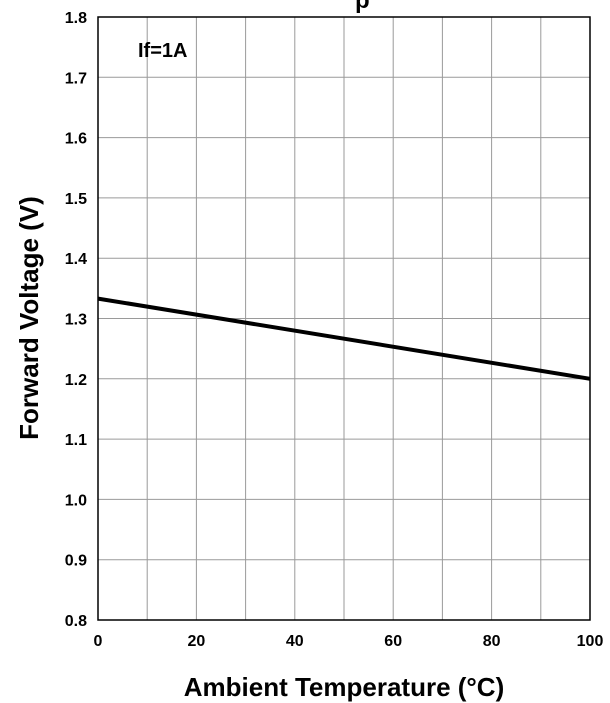 This screenshot has height=703, width=610. Describe the element at coordinates (590, 641) in the screenshot. I see `x-tick-label: 100` at that location.